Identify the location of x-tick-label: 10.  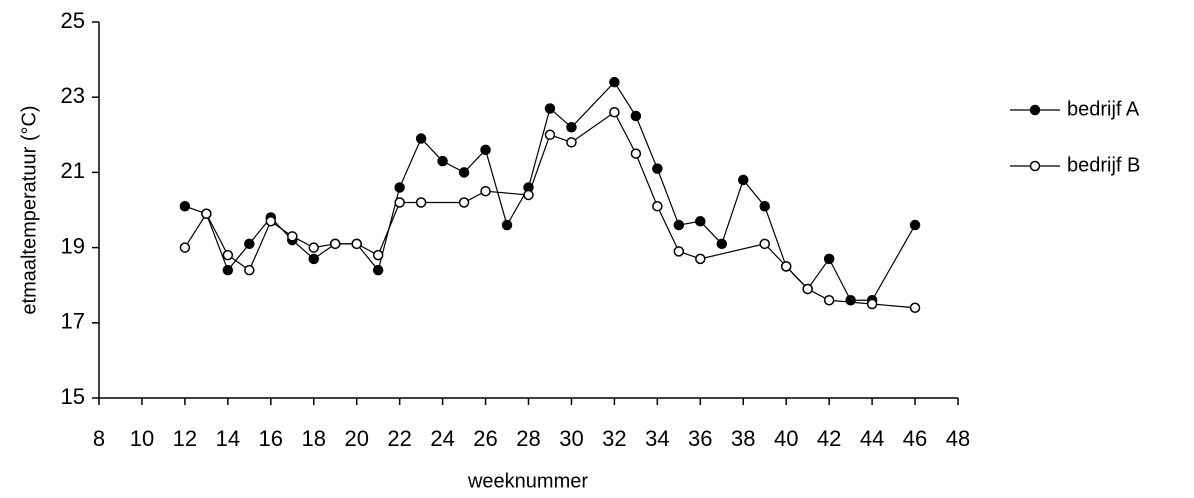
(142, 438).